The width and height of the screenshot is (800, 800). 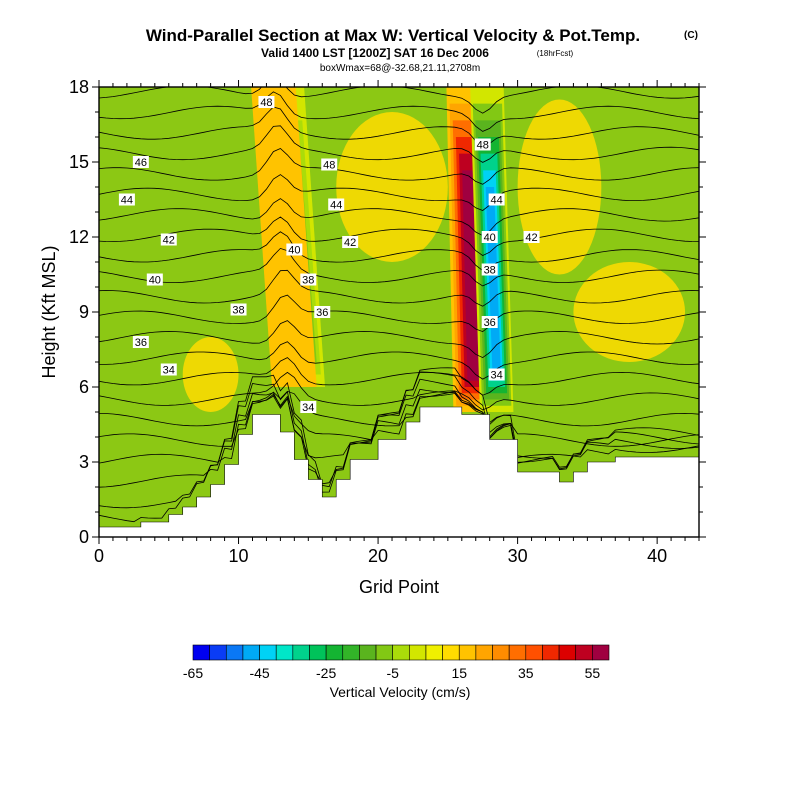 What do you see at coordinates (284, 237) in the screenshot?
I see `velocity-band` at bounding box center [284, 237].